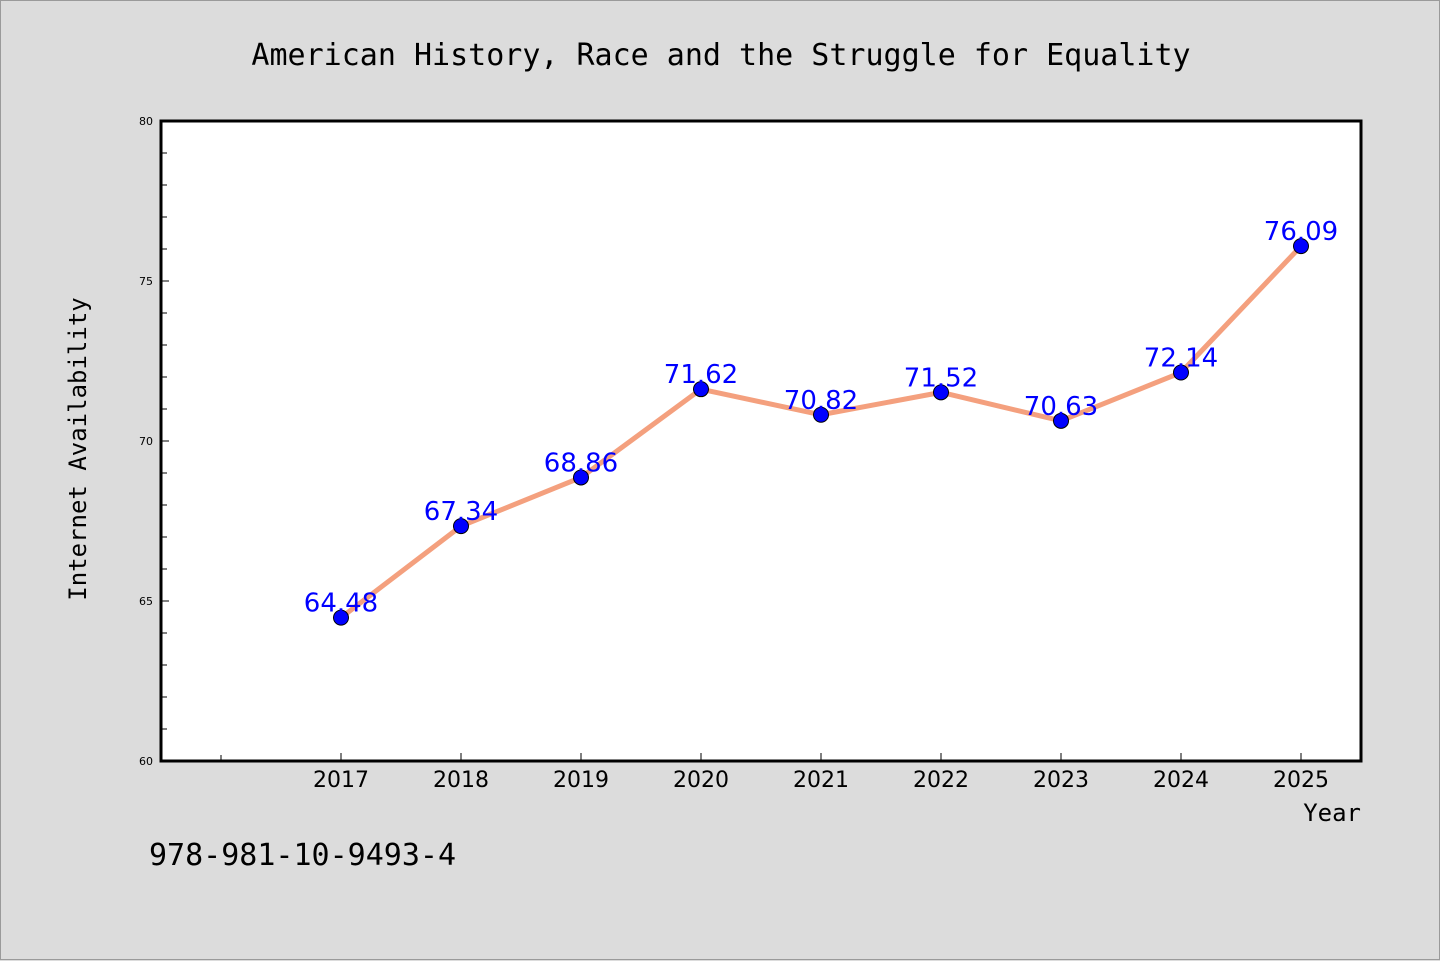  What do you see at coordinates (701, 375) in the screenshot?
I see `data-label: 71.62` at bounding box center [701, 375].